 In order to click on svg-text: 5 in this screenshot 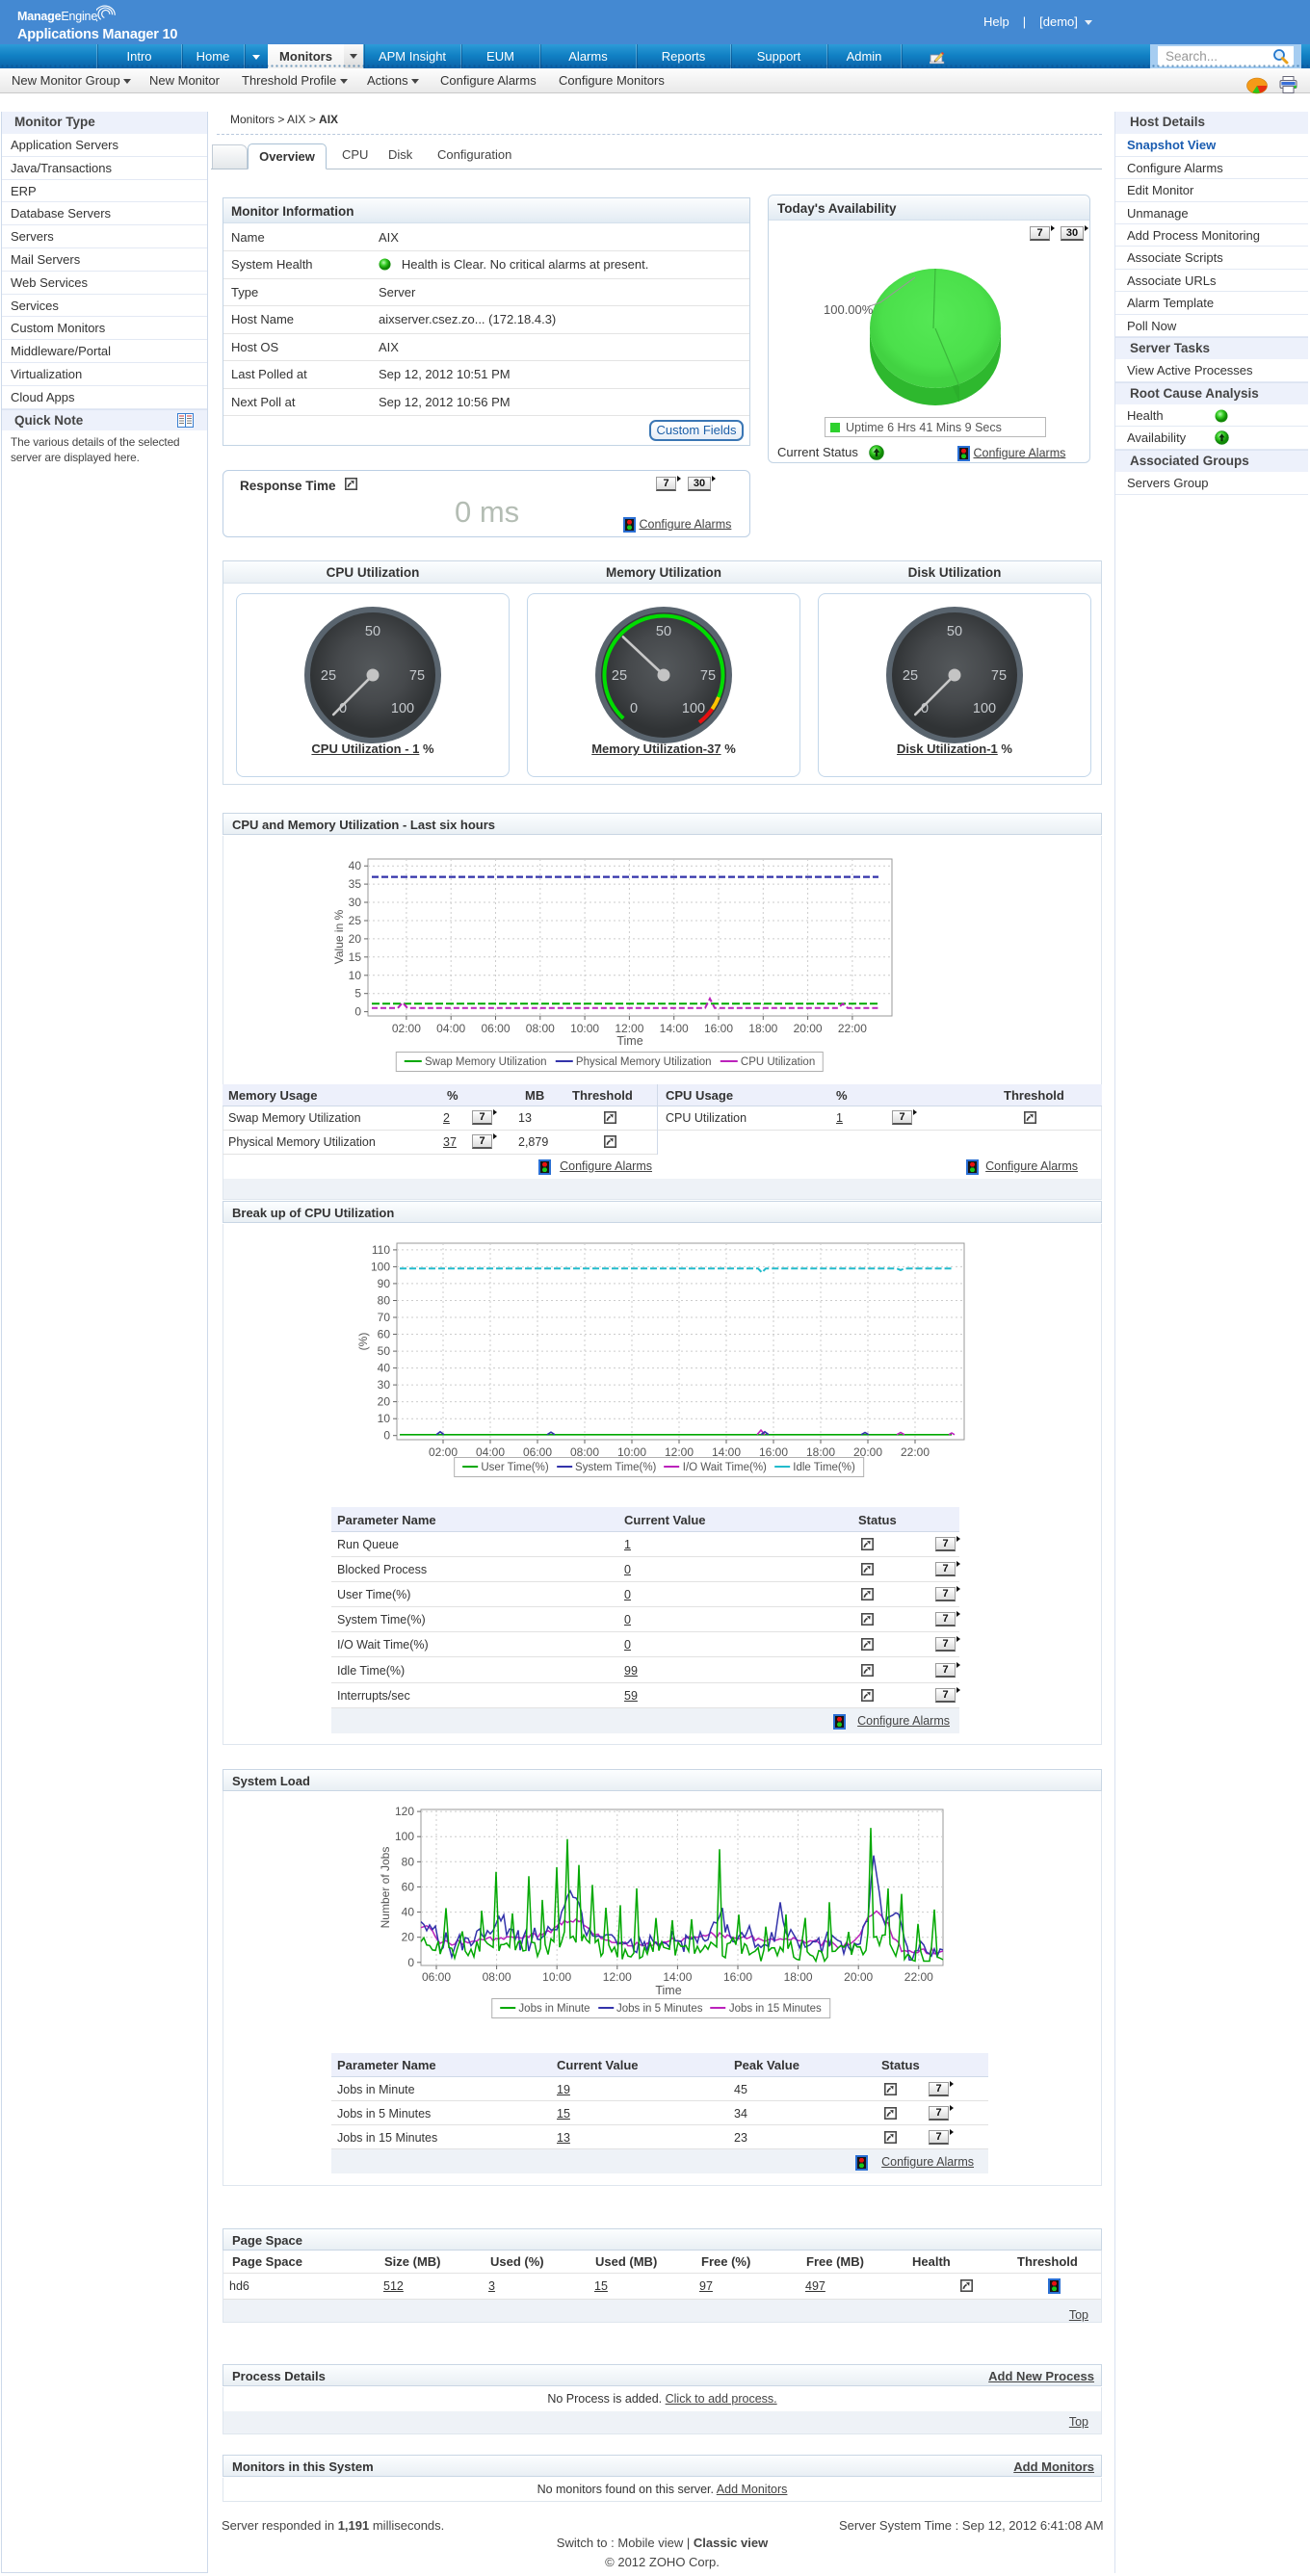, I will do `click(357, 994)`.